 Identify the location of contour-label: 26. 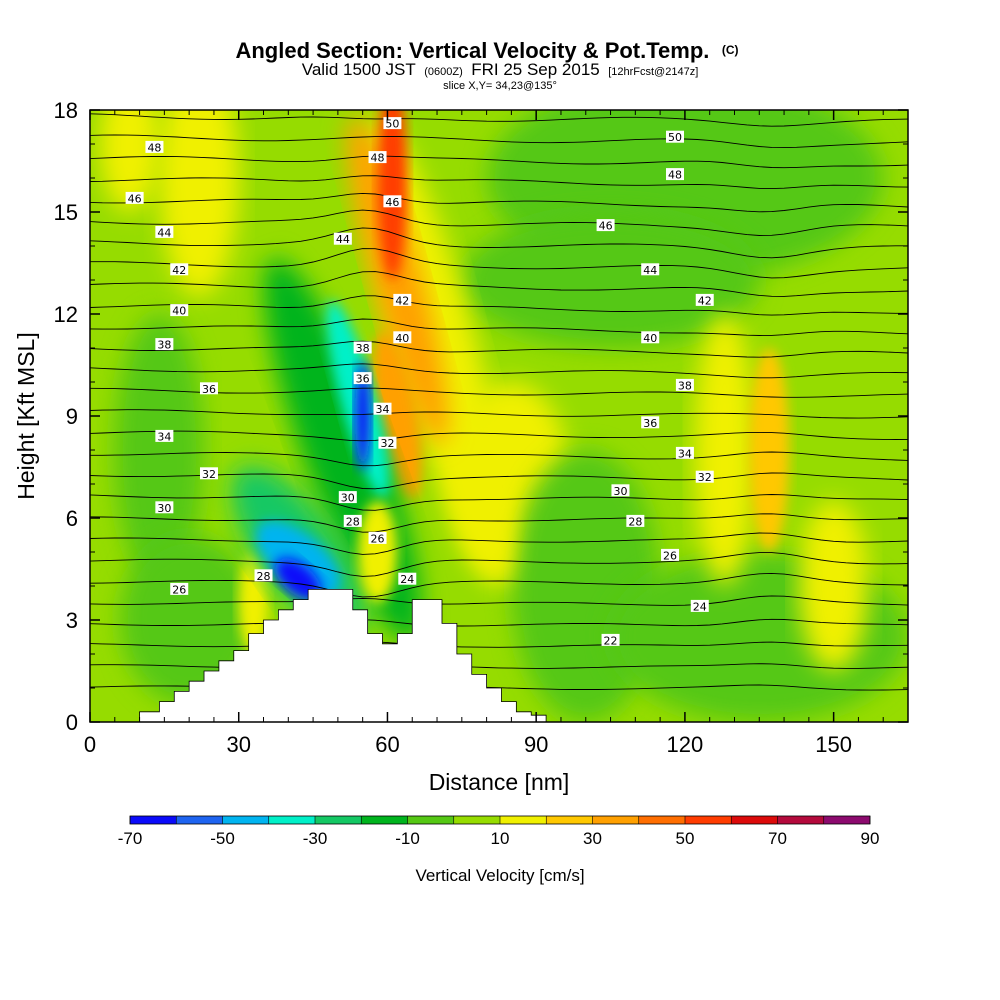
(179, 589).